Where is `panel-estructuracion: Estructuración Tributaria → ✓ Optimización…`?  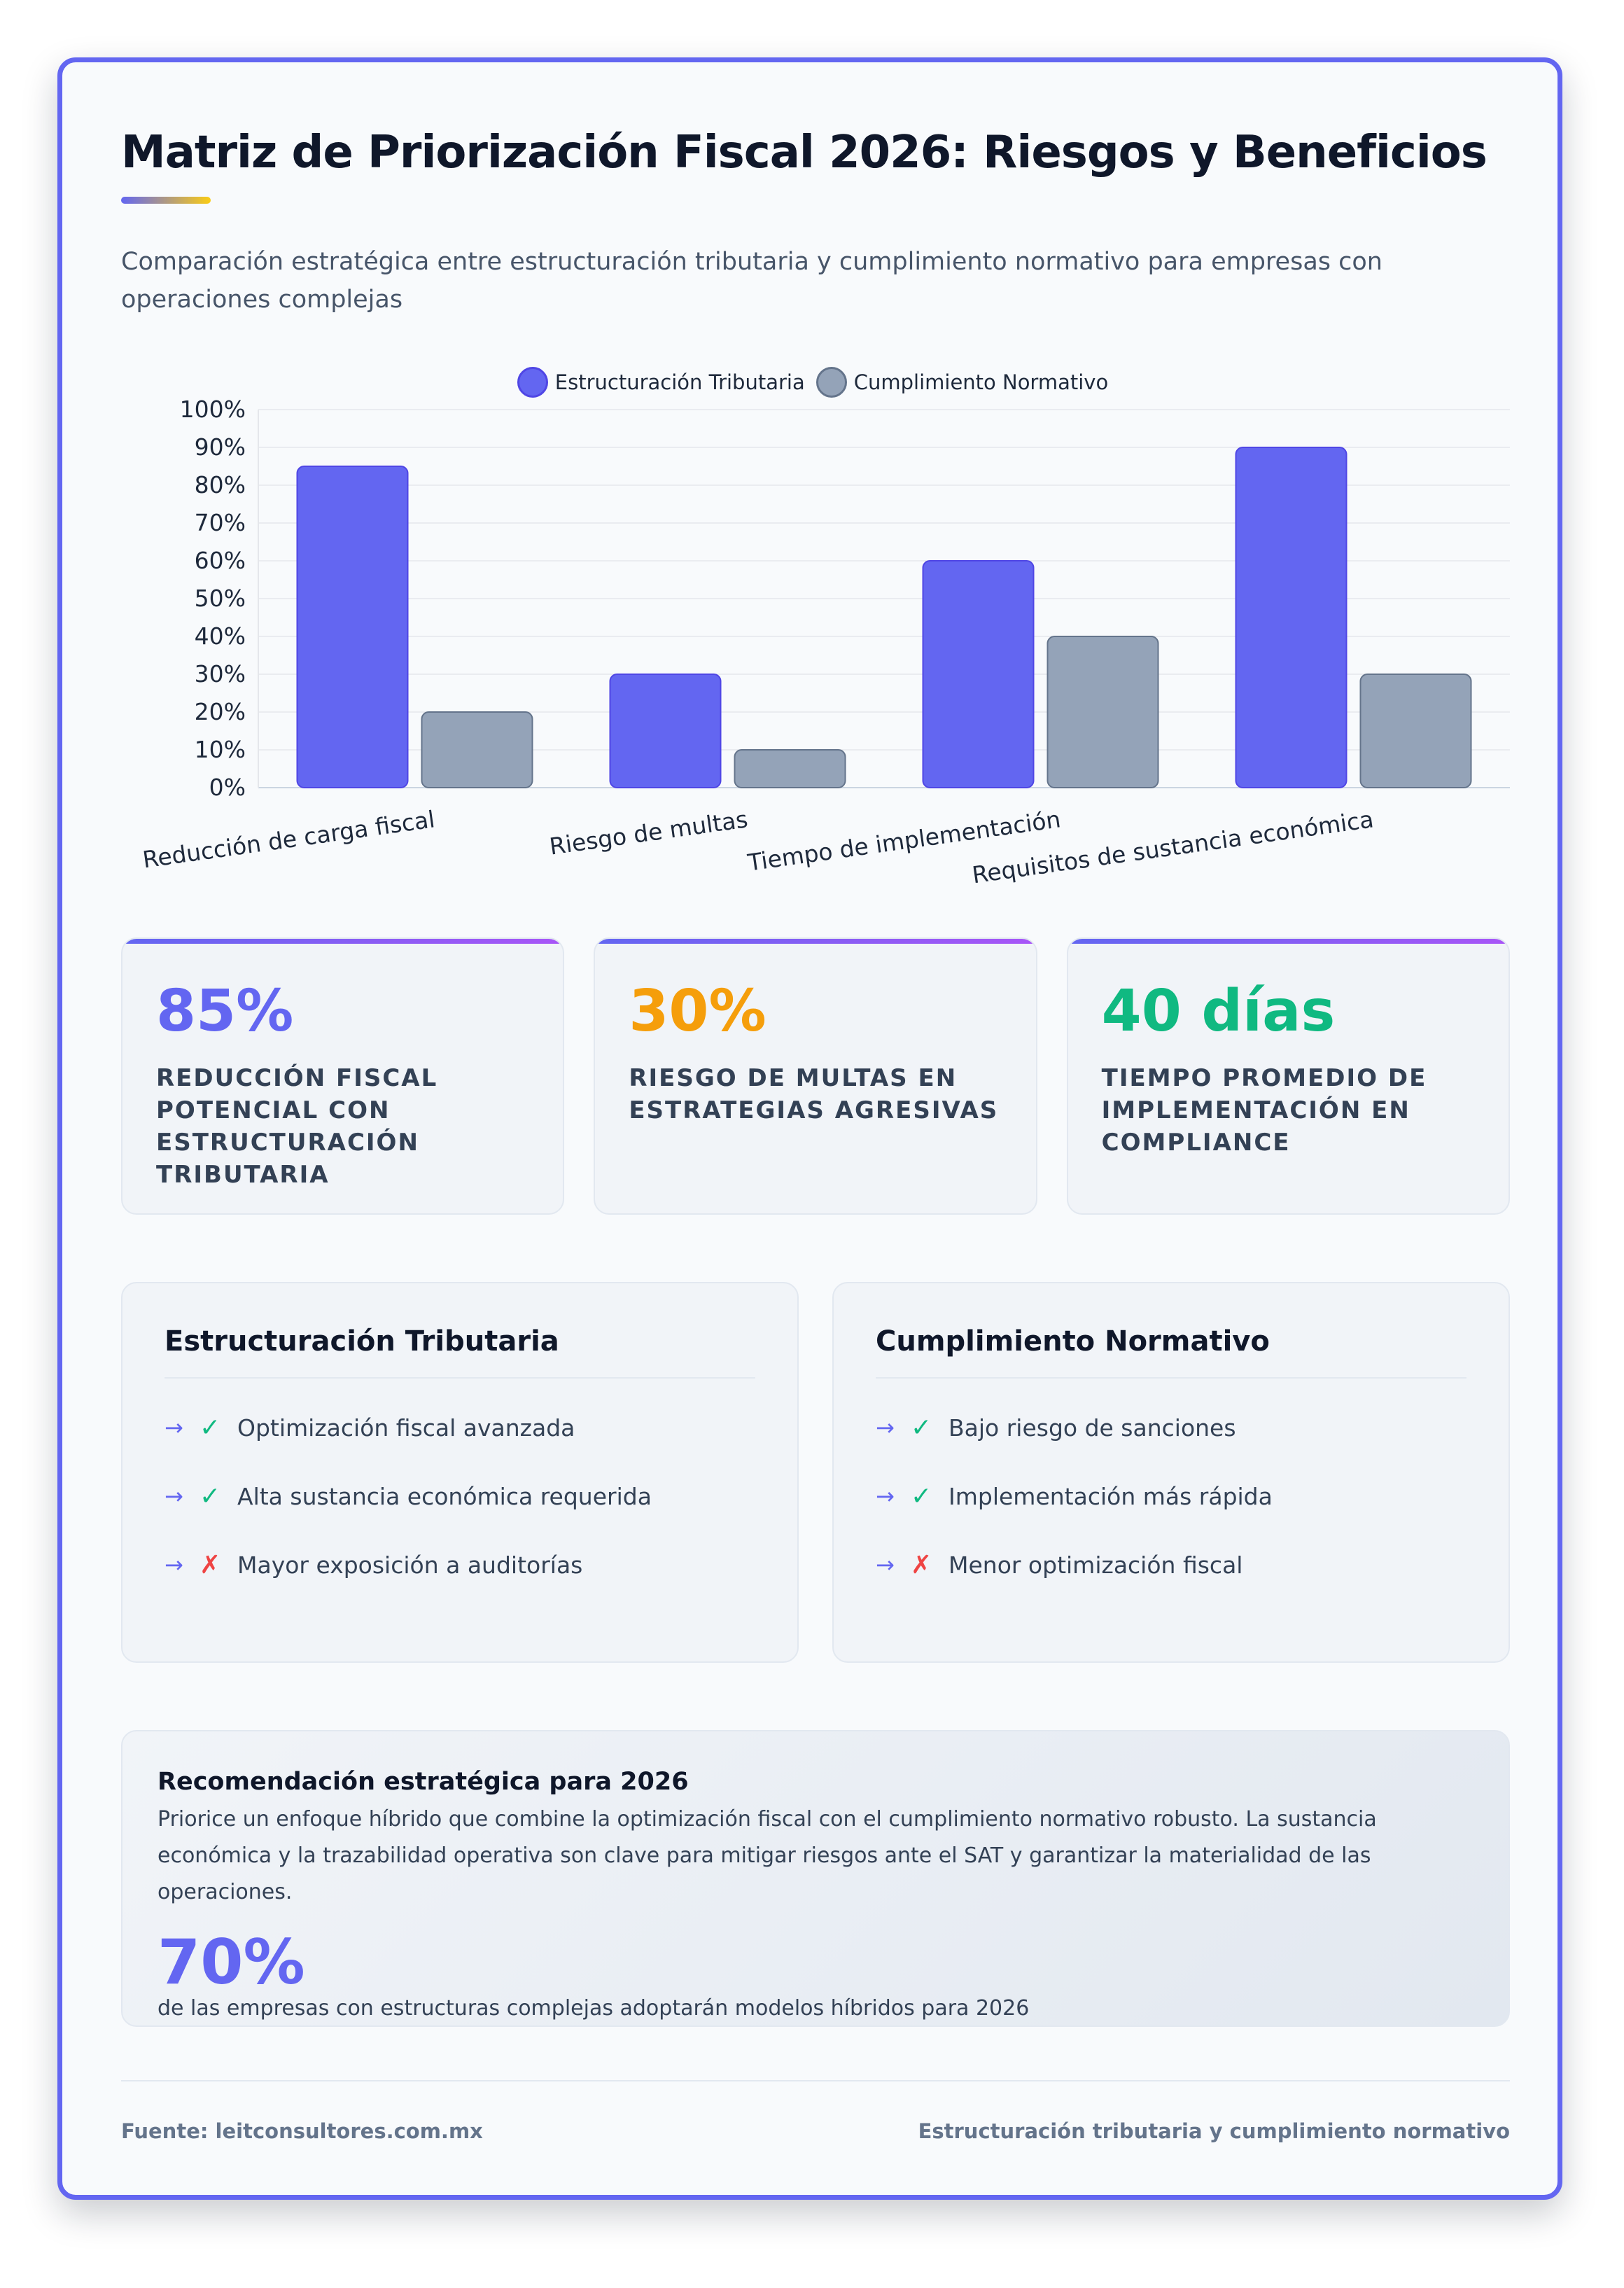 panel-estructuracion: Estructuración Tributaria → ✓ Optimización… is located at coordinates (460, 1472).